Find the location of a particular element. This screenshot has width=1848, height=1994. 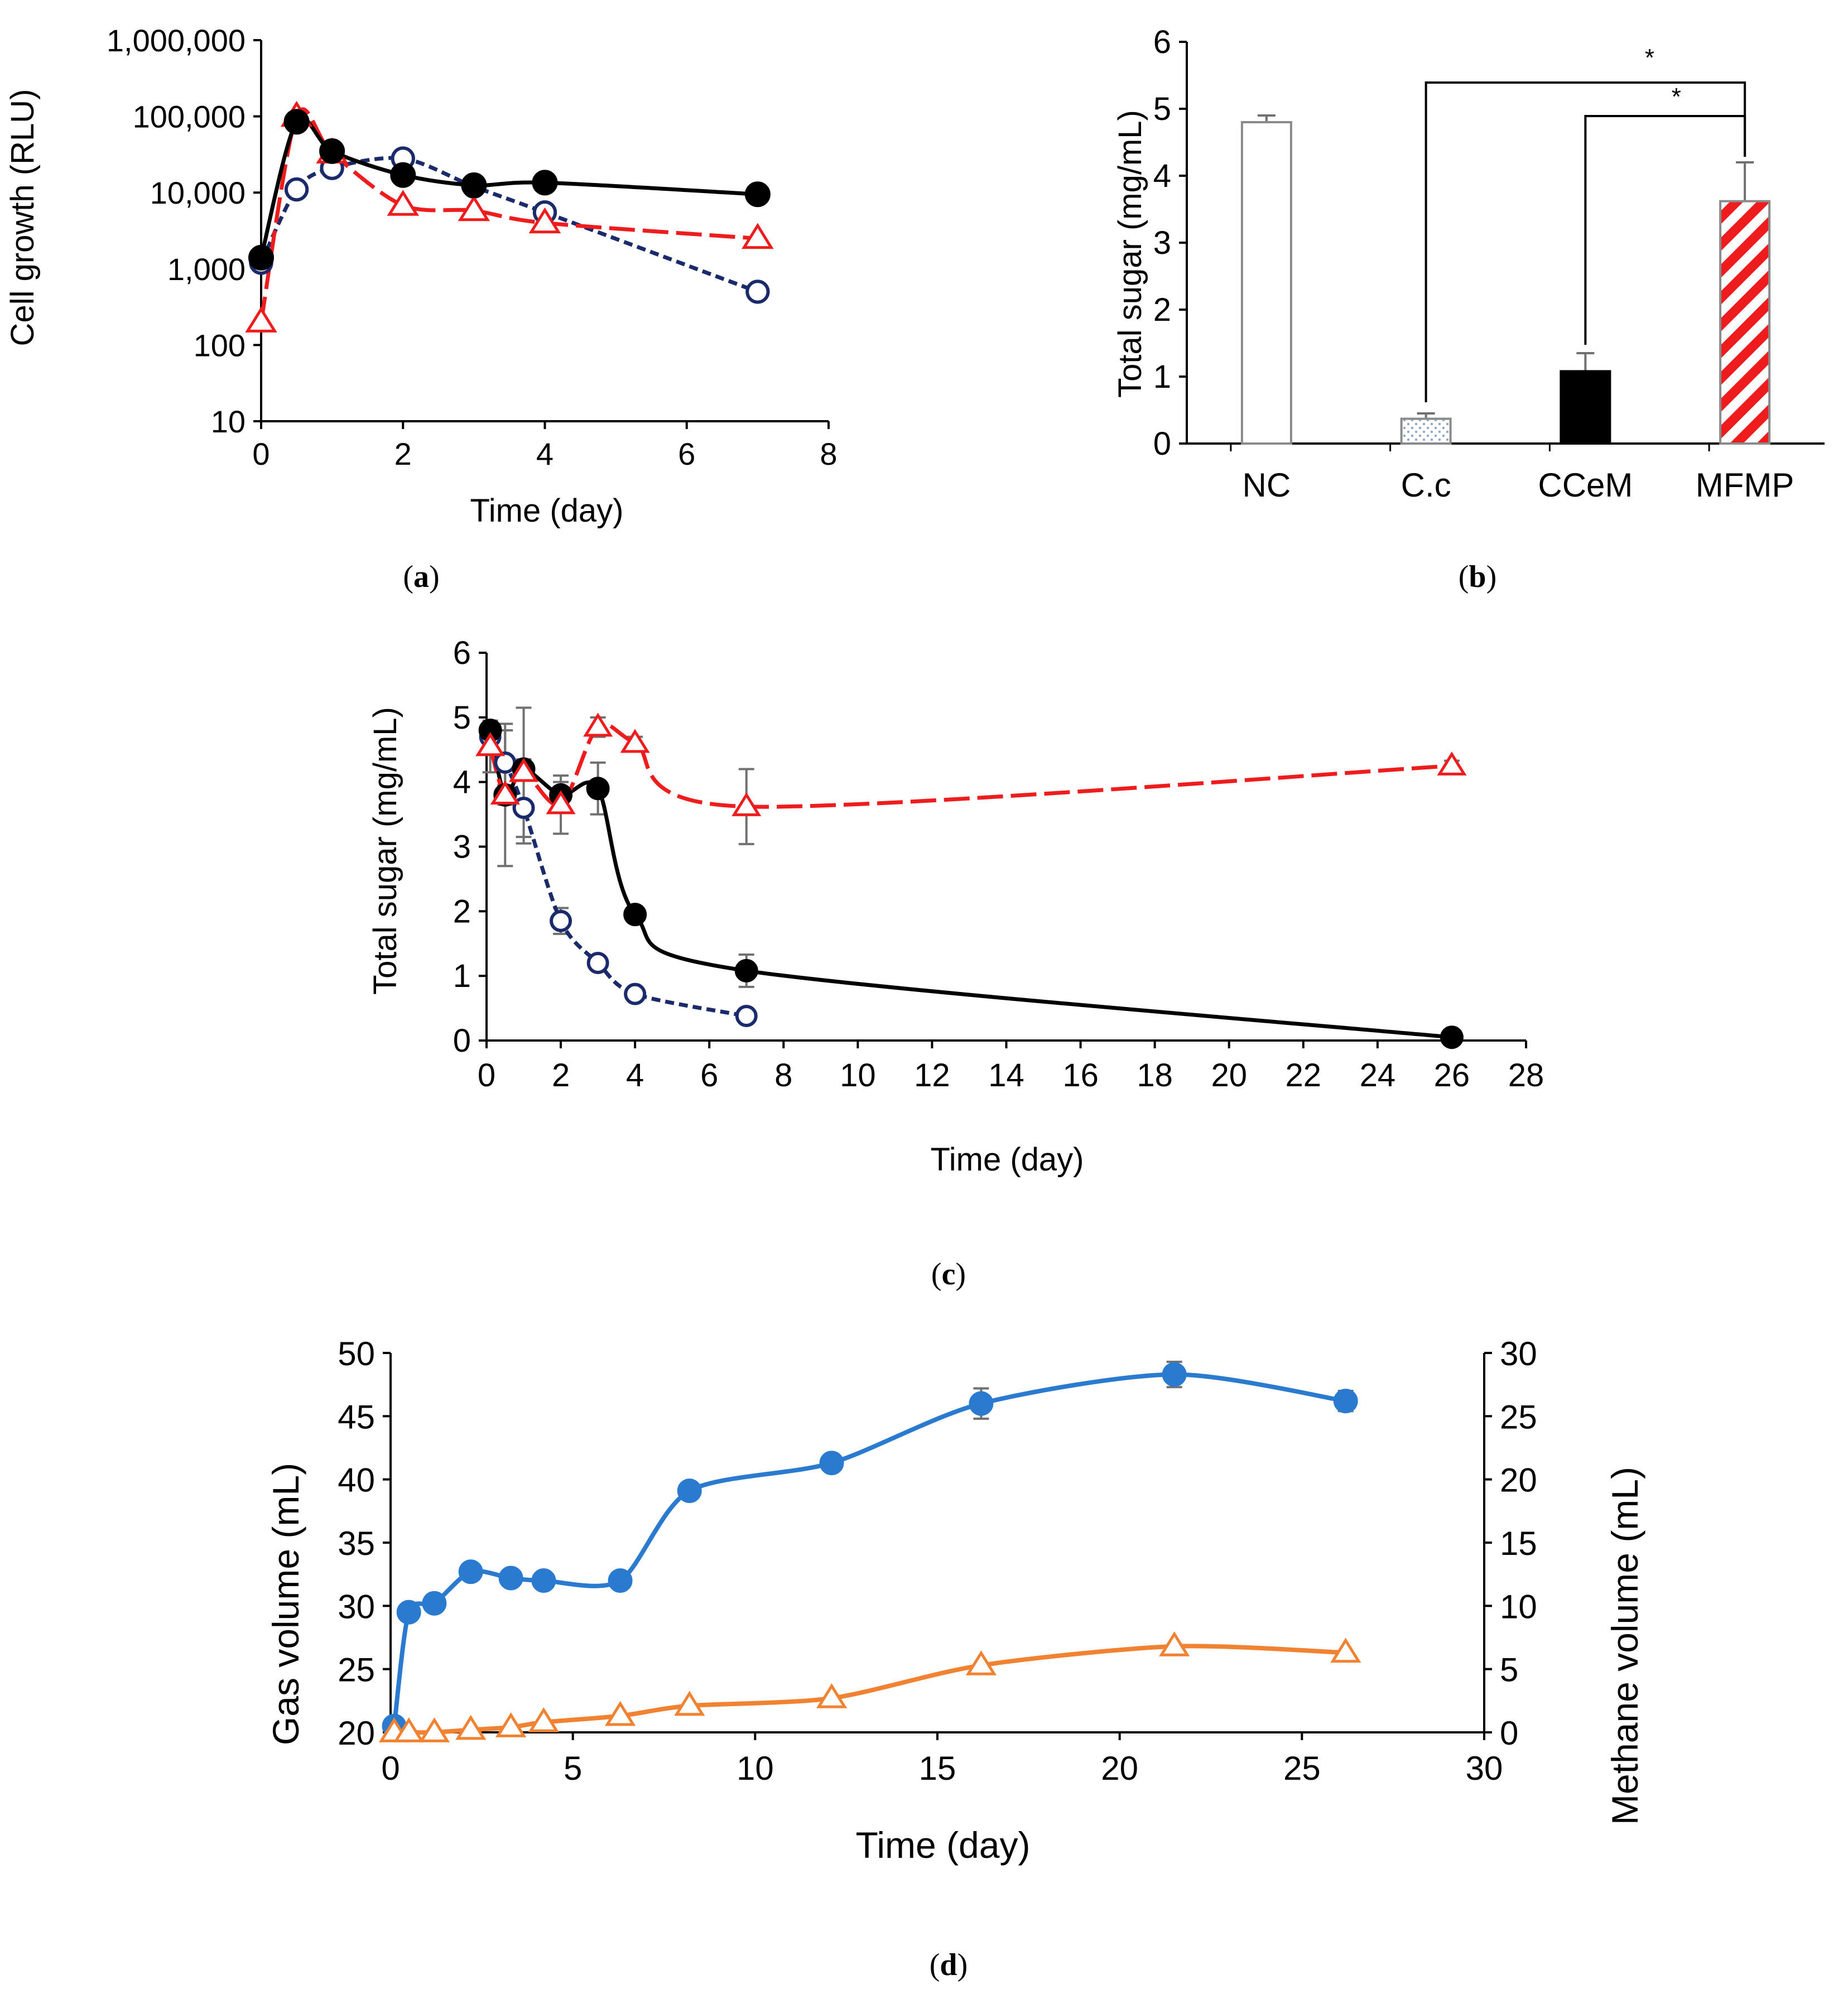

panel-c-xtick-label: 10 is located at coordinates (858, 1075).